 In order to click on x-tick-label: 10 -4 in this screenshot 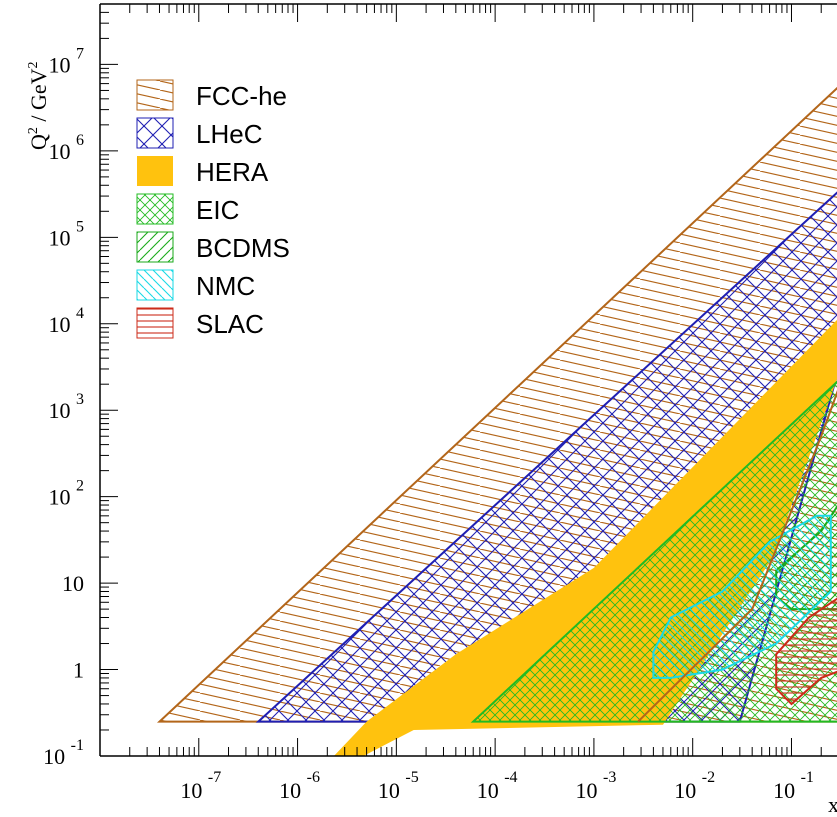, I will do `click(497, 786)`.